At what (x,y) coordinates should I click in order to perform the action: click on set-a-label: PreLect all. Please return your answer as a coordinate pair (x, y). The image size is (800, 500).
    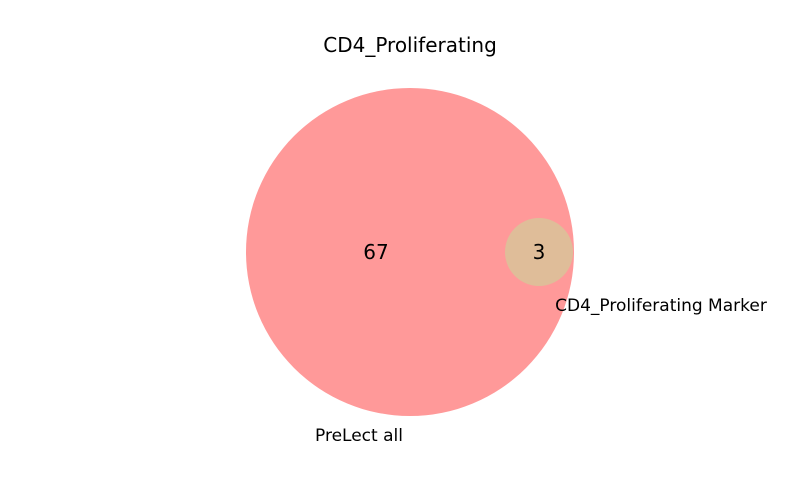
    Looking at the image, I should click on (359, 436).